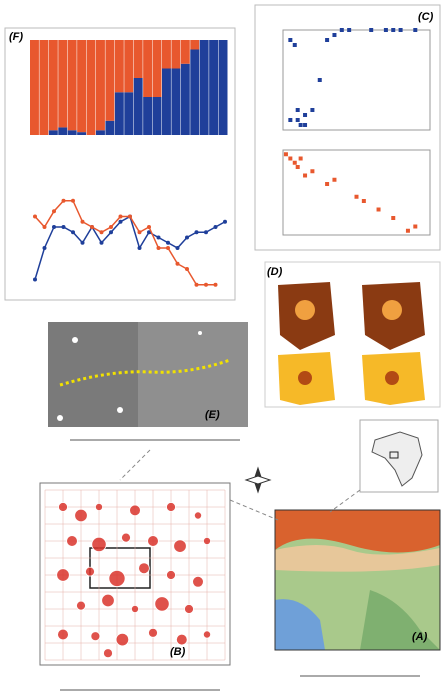 The height and width of the screenshot is (700, 448). I want to click on panel-c-frame, so click(347, 127).